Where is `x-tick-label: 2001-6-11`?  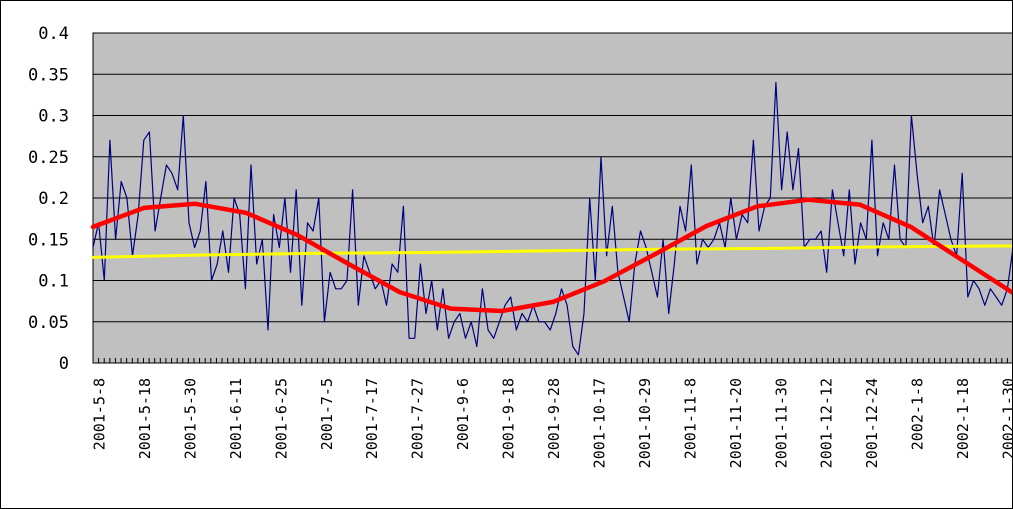
x-tick-label: 2001-6-11 is located at coordinates (236, 418).